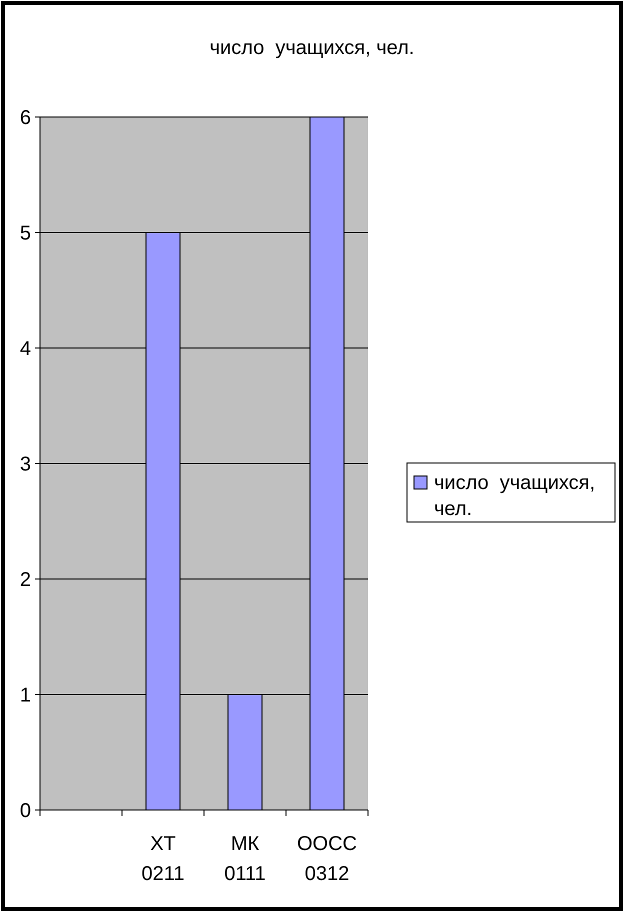  Describe the element at coordinates (327, 859) in the screenshot. I see `x-tick-label: ООСС 0312` at that location.